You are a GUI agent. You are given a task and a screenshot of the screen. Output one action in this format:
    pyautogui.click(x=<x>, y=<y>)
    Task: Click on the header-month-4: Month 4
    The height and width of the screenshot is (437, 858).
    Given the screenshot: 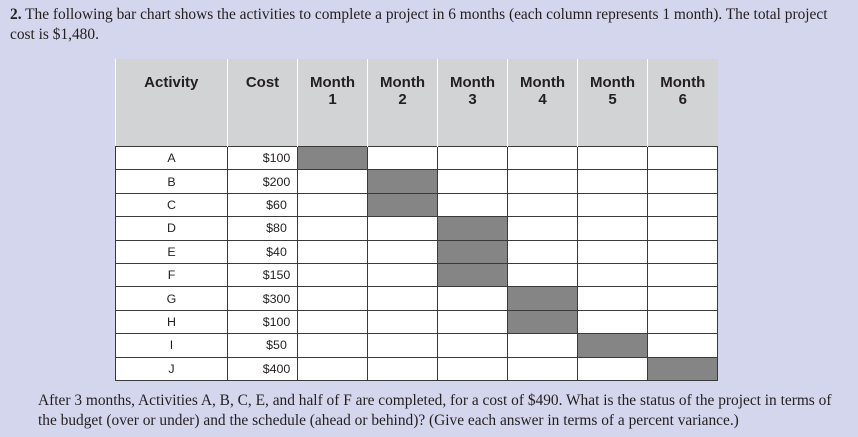 What is the action you would take?
    pyautogui.click(x=542, y=103)
    